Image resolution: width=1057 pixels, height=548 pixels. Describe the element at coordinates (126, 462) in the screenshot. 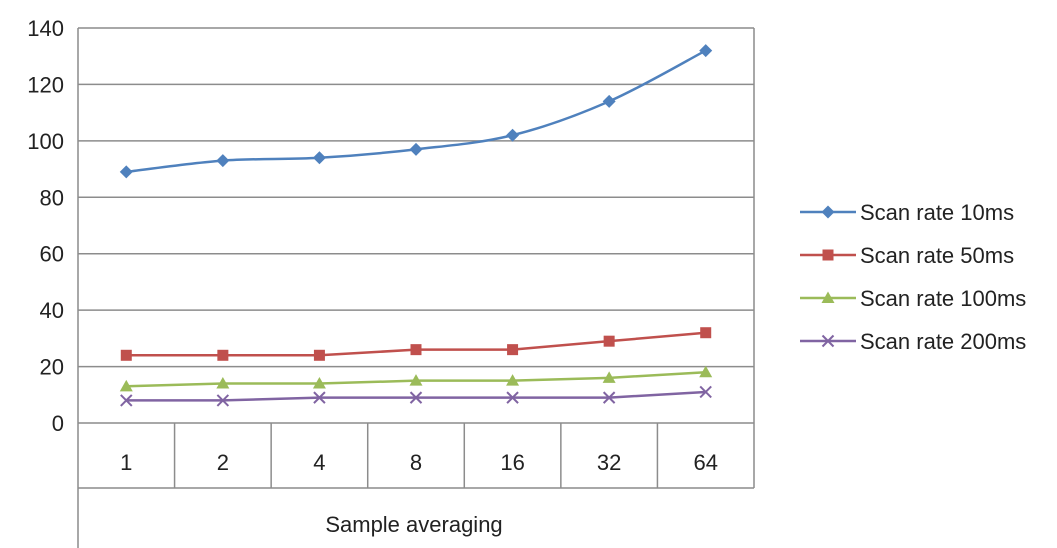

I see `x-tick-label: 1` at that location.